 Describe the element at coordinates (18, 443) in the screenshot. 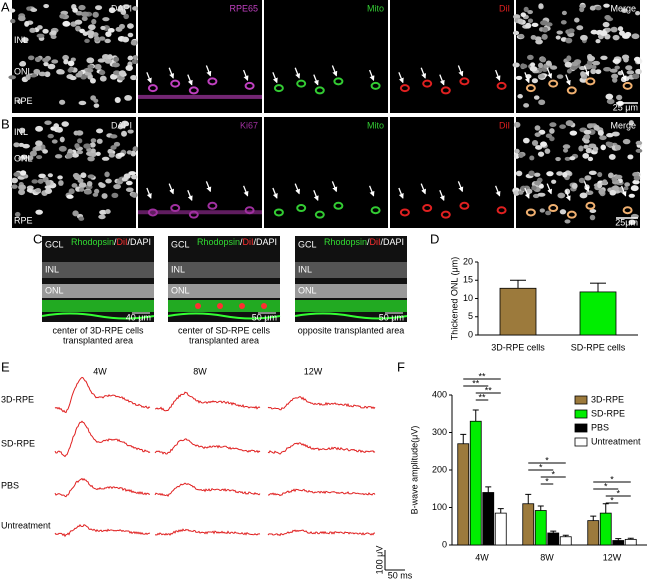

I see `group-label: SD-RPE` at that location.